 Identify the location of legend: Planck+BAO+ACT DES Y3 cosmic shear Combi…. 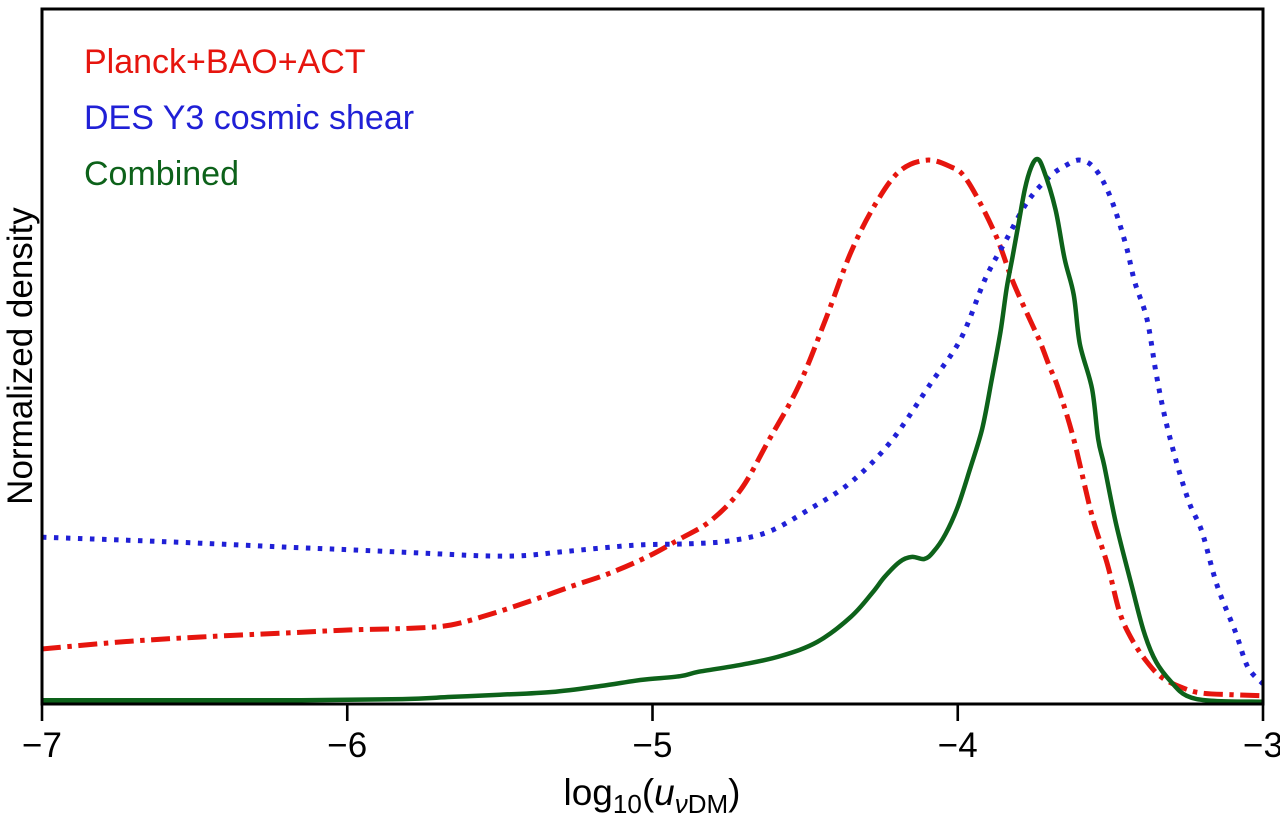
(249, 118).